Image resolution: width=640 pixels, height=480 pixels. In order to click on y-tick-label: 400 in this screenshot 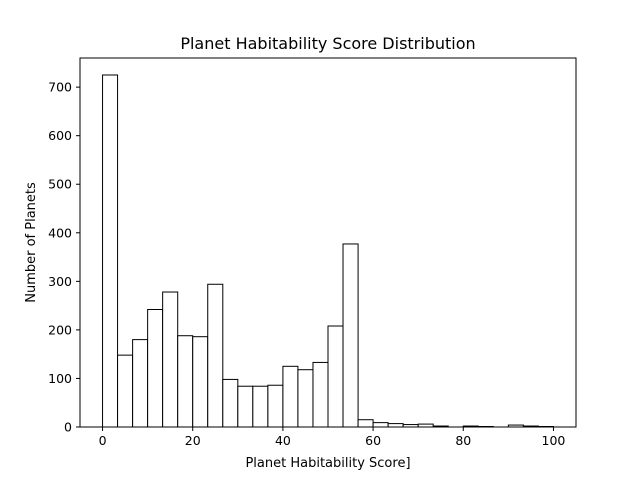, I will do `click(60, 232)`.